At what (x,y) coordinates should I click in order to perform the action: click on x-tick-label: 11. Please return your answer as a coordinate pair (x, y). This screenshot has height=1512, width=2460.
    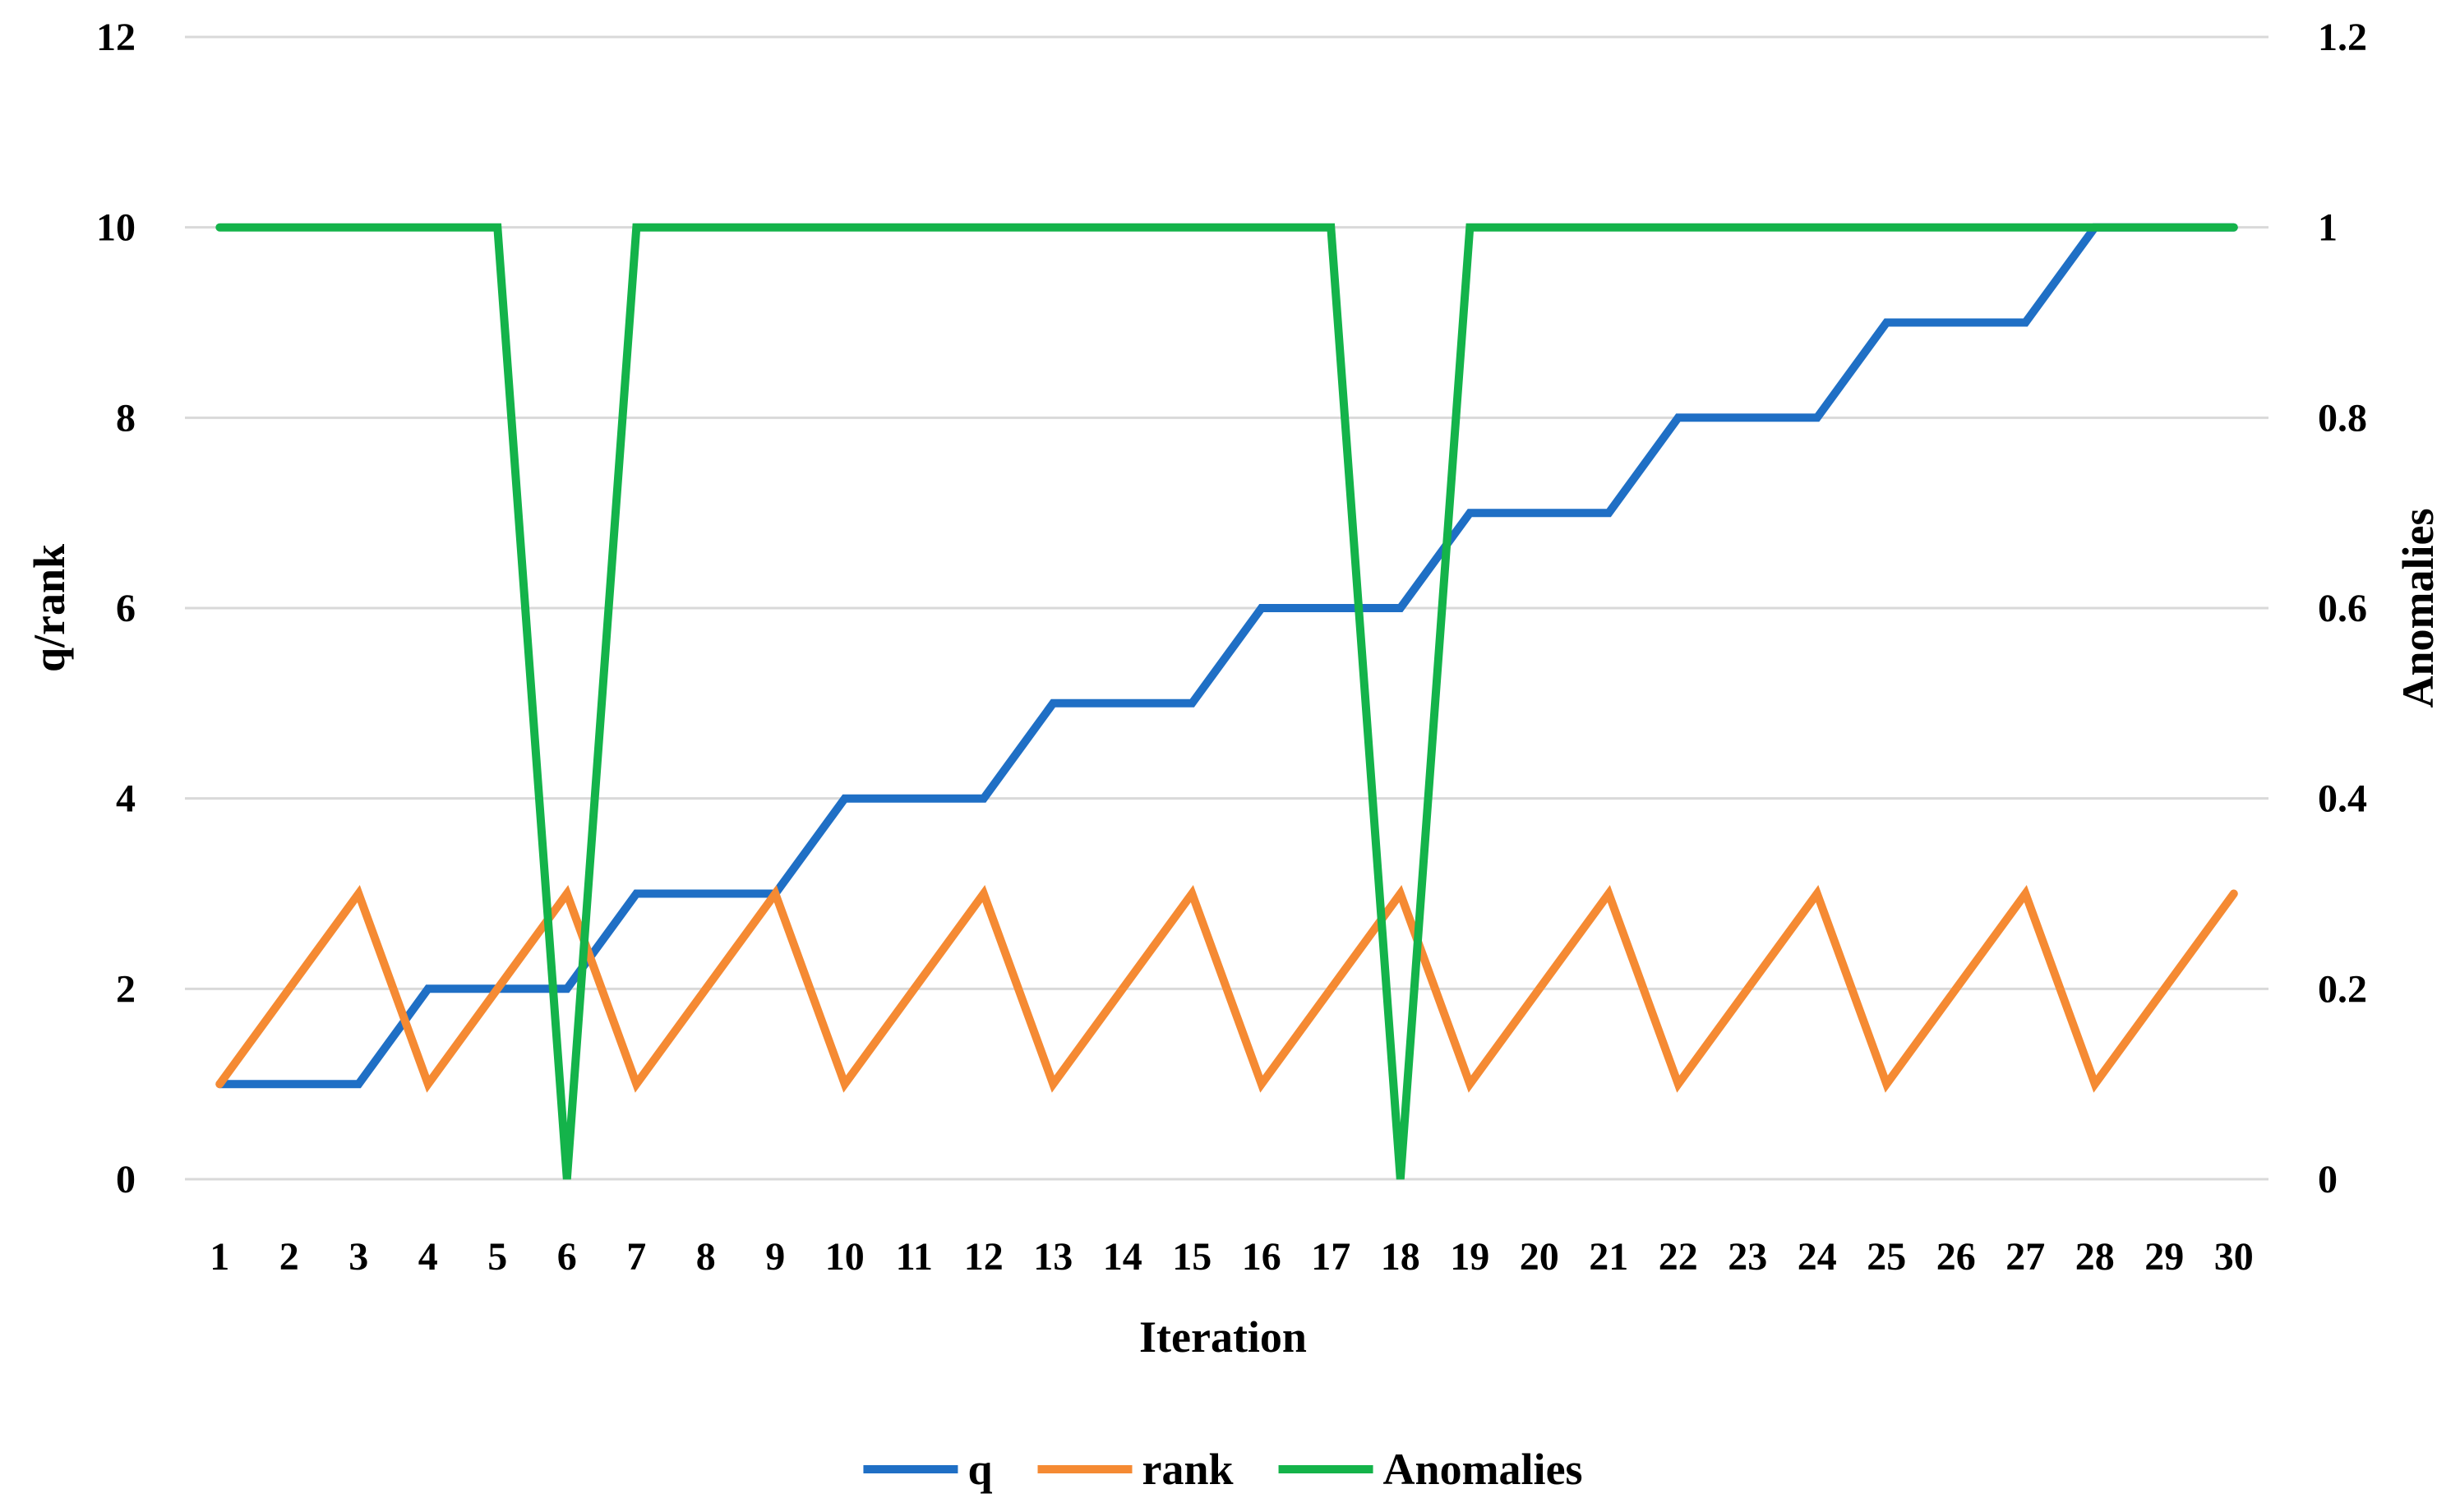
    Looking at the image, I should click on (914, 1257).